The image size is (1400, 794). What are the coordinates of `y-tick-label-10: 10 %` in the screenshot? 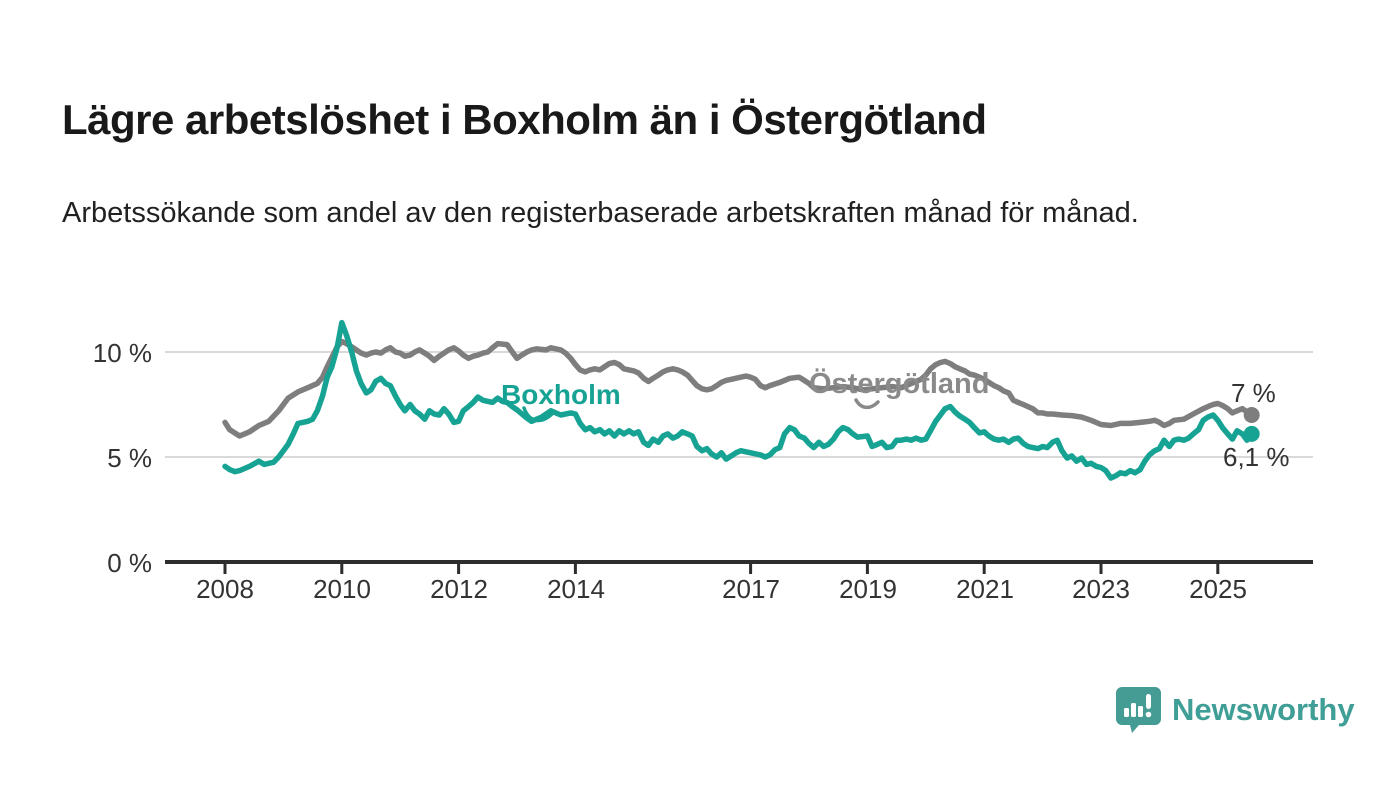 It's located at (122, 353).